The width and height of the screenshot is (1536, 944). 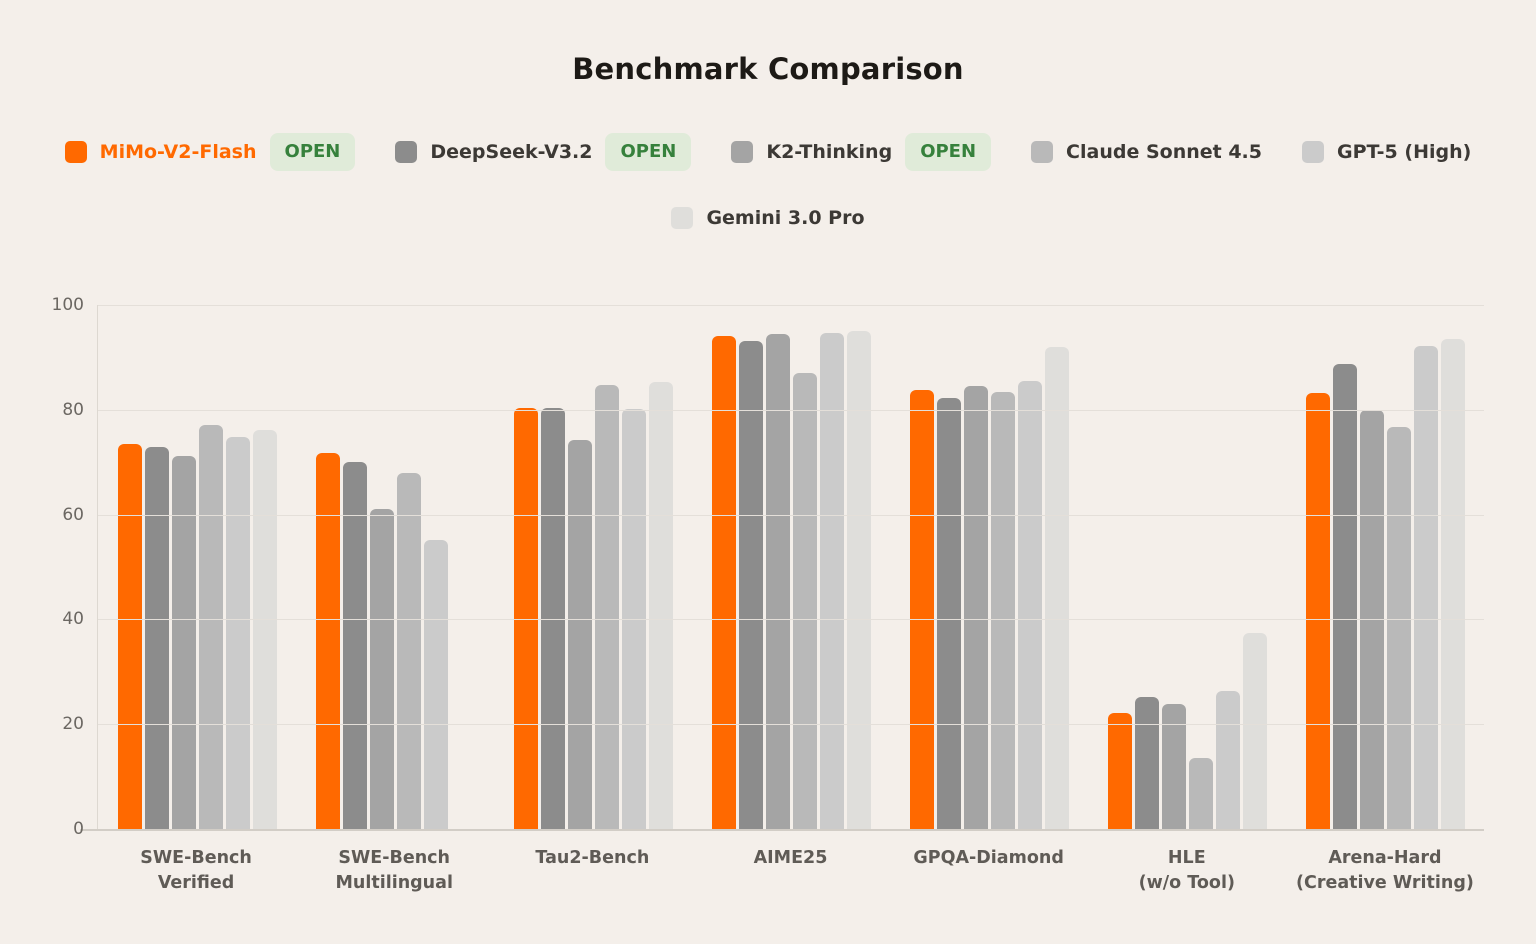 I want to click on gridline-y60, so click(x=791, y=515).